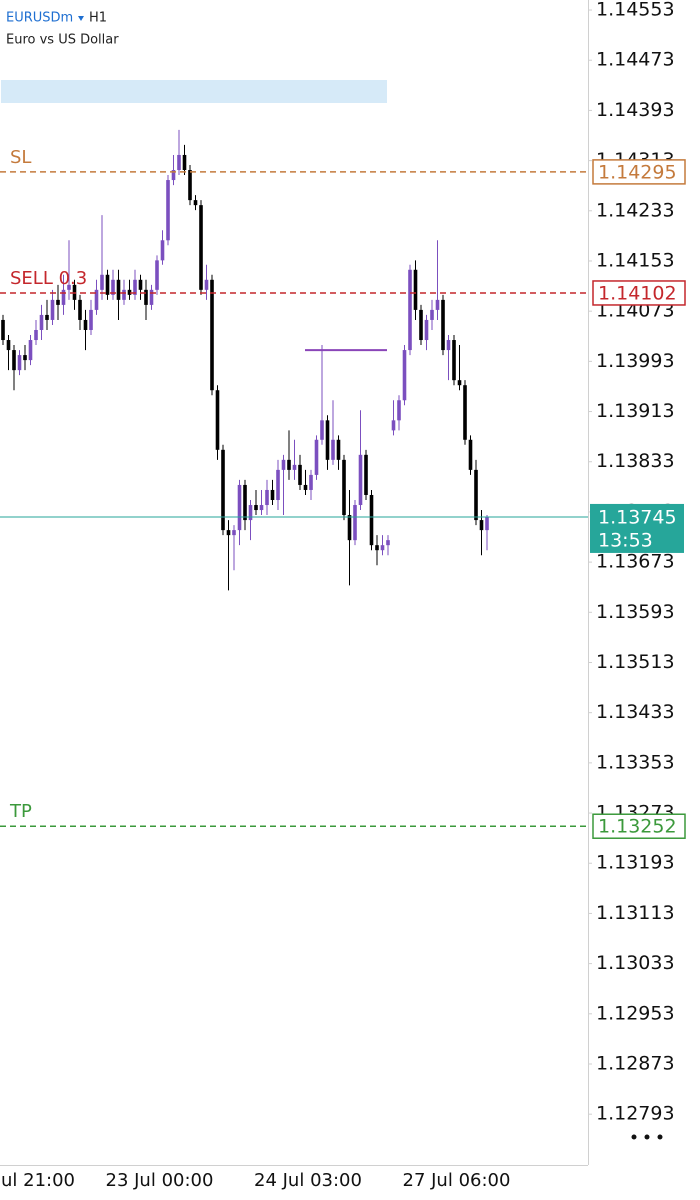  I want to click on more-menu, so click(647, 1137).